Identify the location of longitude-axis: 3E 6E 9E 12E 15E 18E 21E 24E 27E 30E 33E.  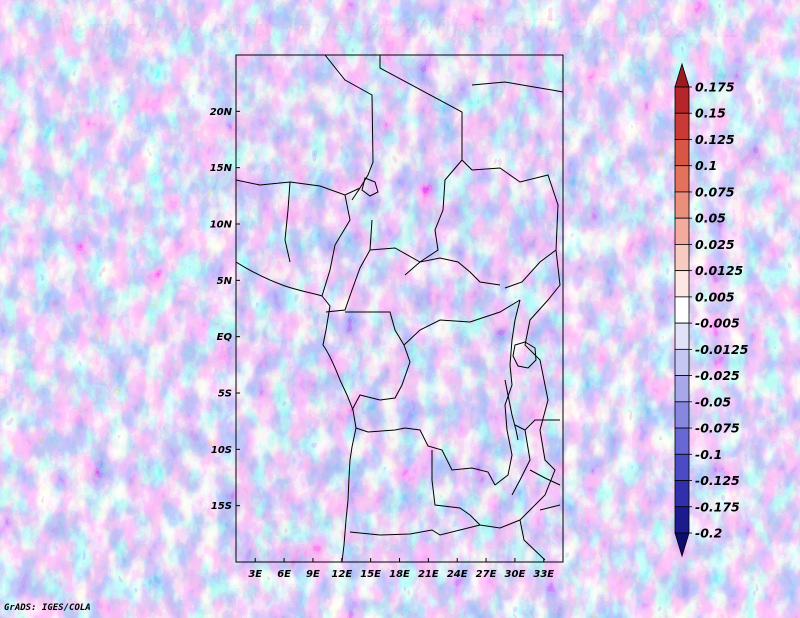
(401, 569).